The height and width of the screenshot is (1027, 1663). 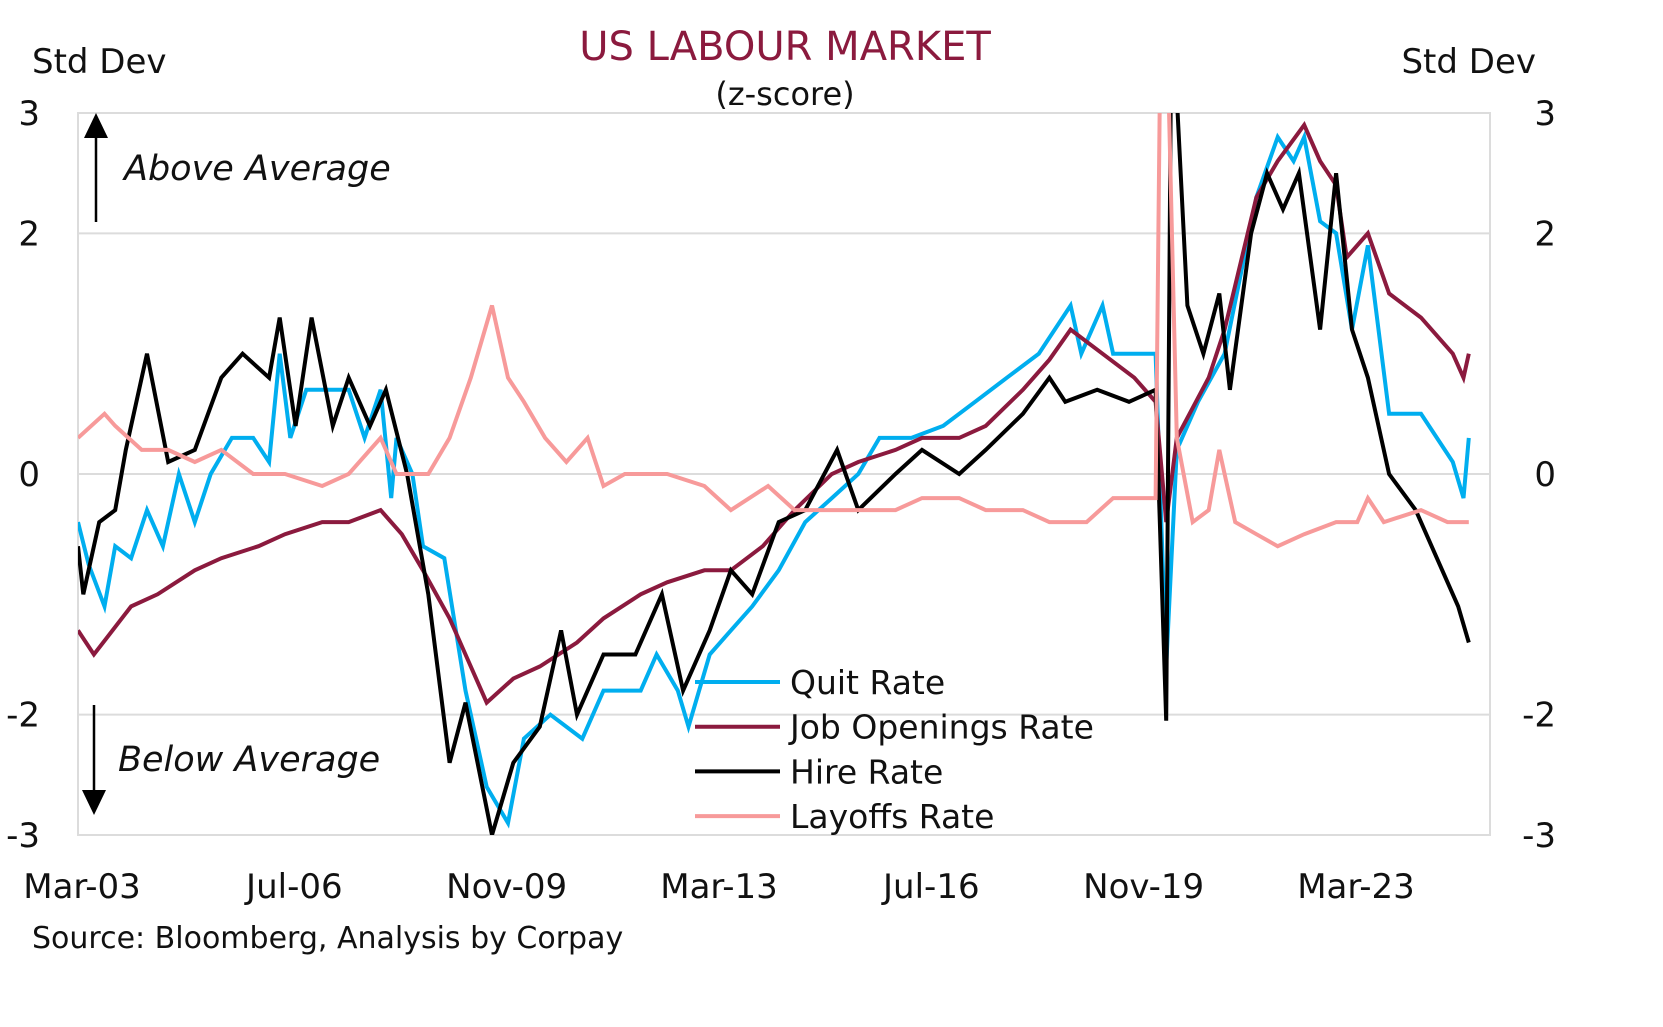 I want to click on x-tick-label: Jul-06, so click(x=293, y=887).